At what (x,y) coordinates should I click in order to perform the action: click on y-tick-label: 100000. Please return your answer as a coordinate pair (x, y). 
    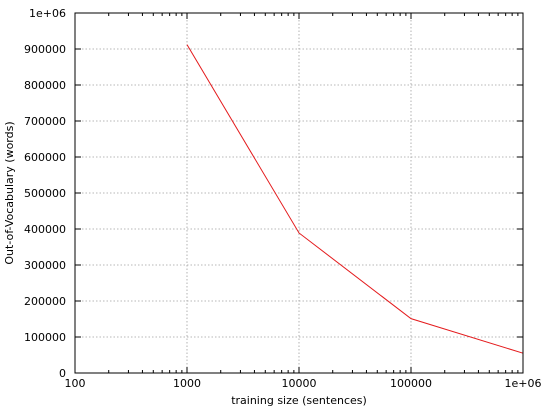
    Looking at the image, I should click on (45, 337).